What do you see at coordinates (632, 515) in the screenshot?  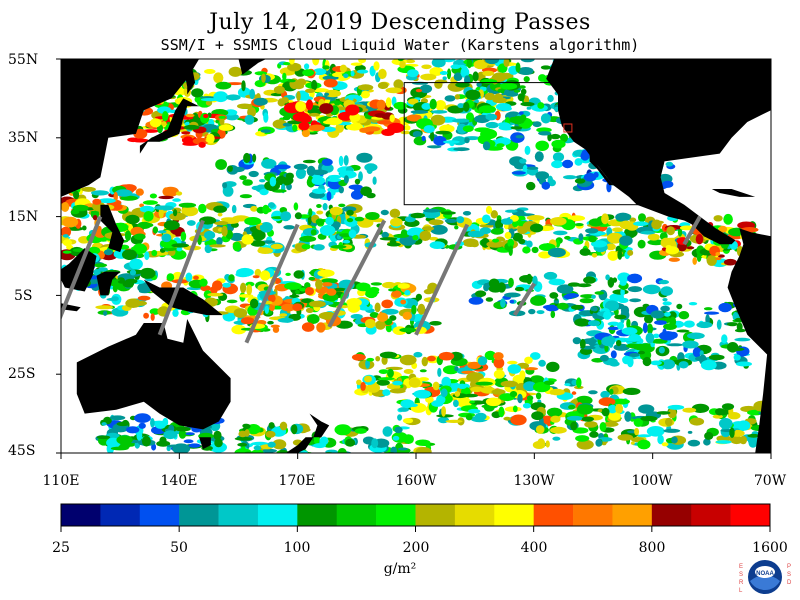 I see `colorbar-swatch` at bounding box center [632, 515].